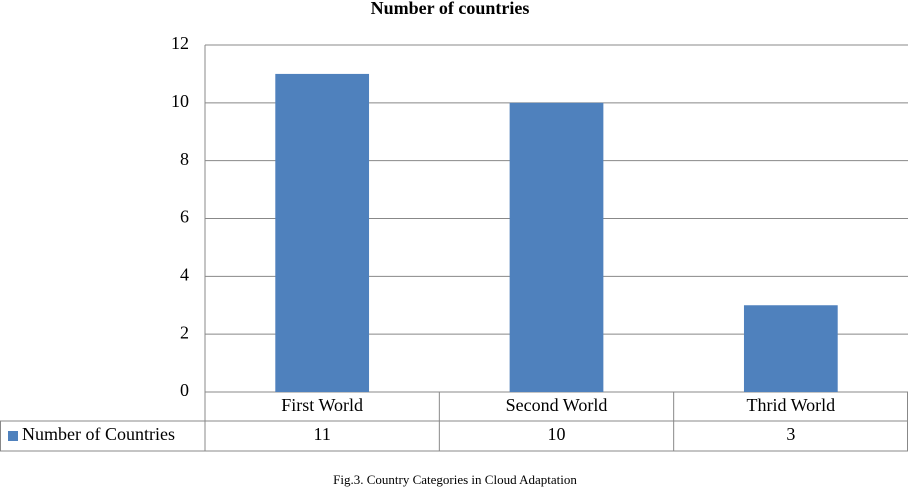 The image size is (910, 490). I want to click on table-value: 3, so click(790, 434).